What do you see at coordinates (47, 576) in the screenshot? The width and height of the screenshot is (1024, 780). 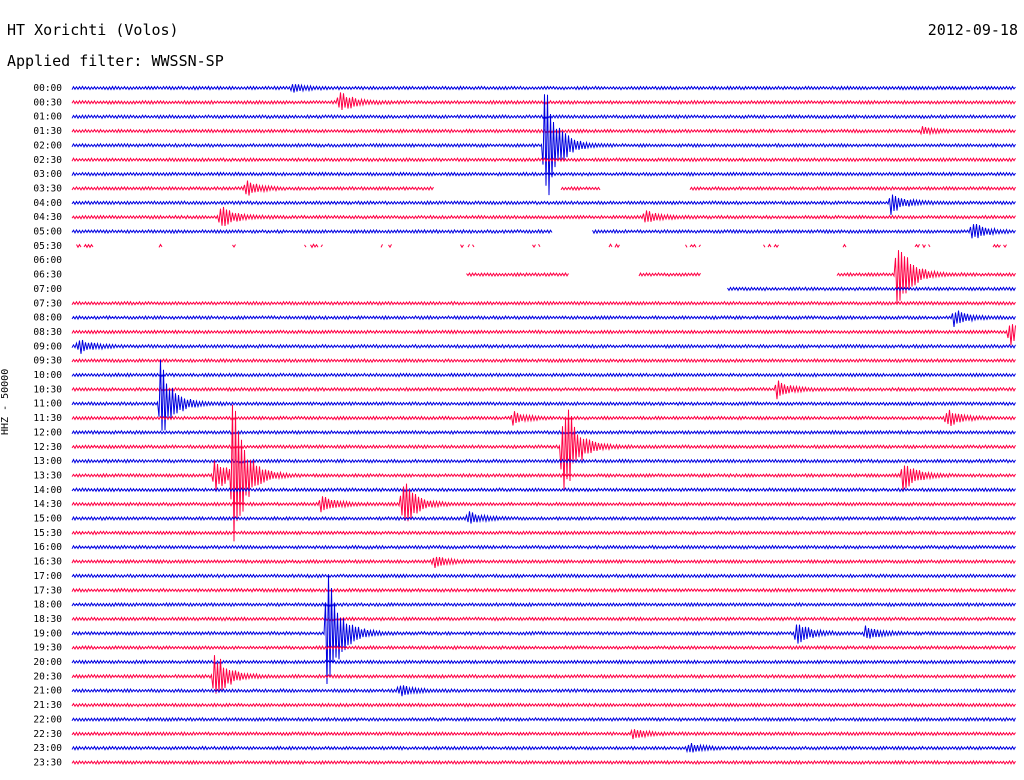 I see `time-label: 17:00` at bounding box center [47, 576].